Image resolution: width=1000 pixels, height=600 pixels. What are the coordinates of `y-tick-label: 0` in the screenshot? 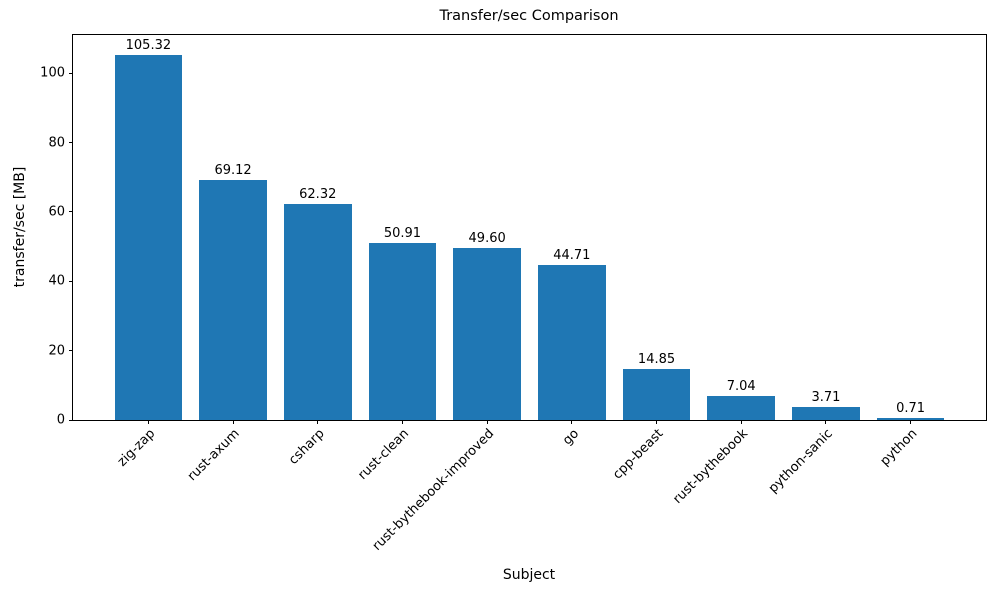 It's located at (60, 420).